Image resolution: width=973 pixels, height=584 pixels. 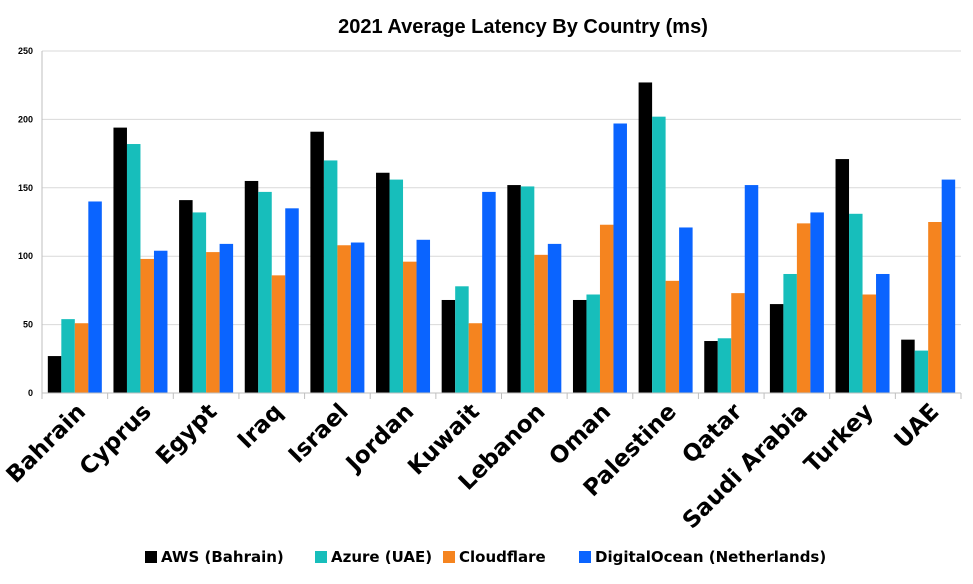 What do you see at coordinates (116, 440) in the screenshot?
I see `x-tick-label: Cyprus` at bounding box center [116, 440].